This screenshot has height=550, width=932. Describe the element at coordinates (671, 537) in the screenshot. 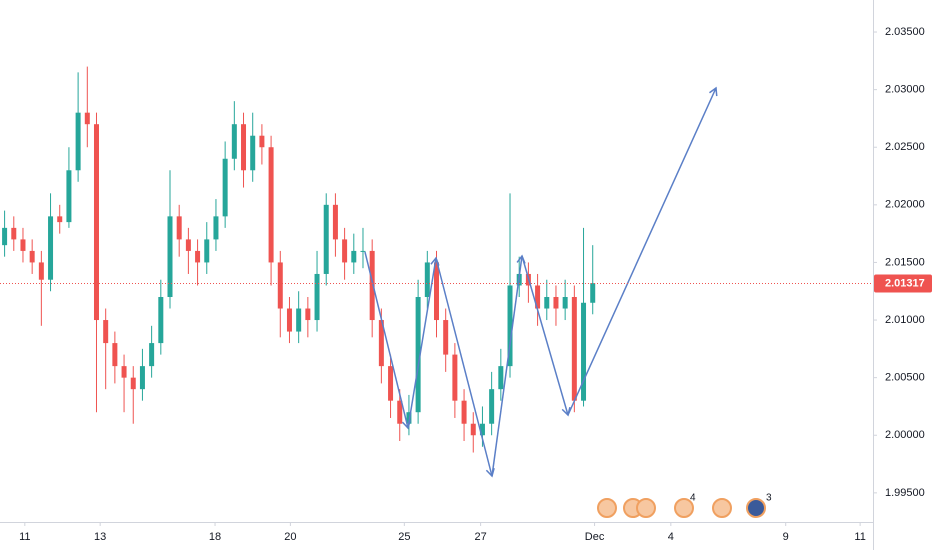

I see `x-tick-label: 4` at that location.